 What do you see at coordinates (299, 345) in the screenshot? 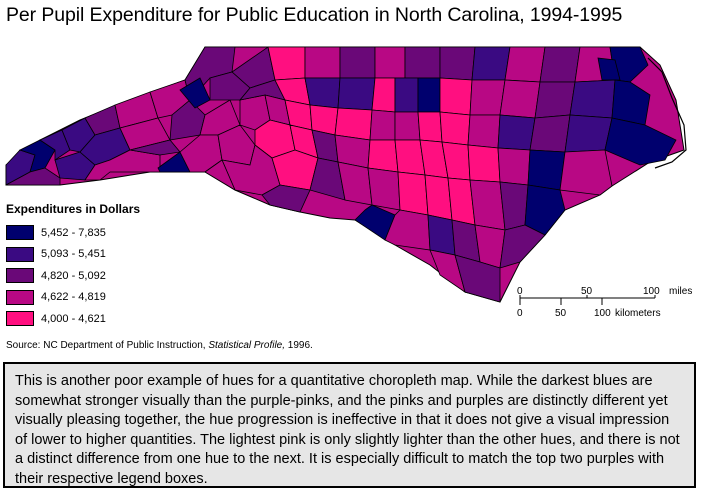
I see `source-suffix: 1996.` at bounding box center [299, 345].